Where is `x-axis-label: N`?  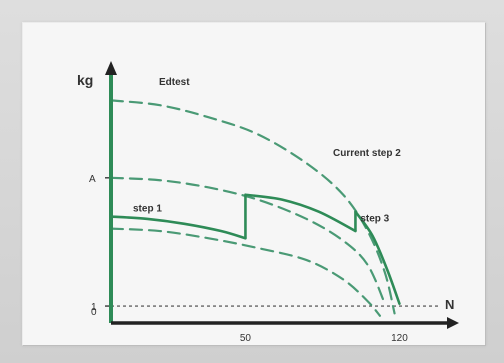
x-axis-label: N is located at coordinates (449, 304).